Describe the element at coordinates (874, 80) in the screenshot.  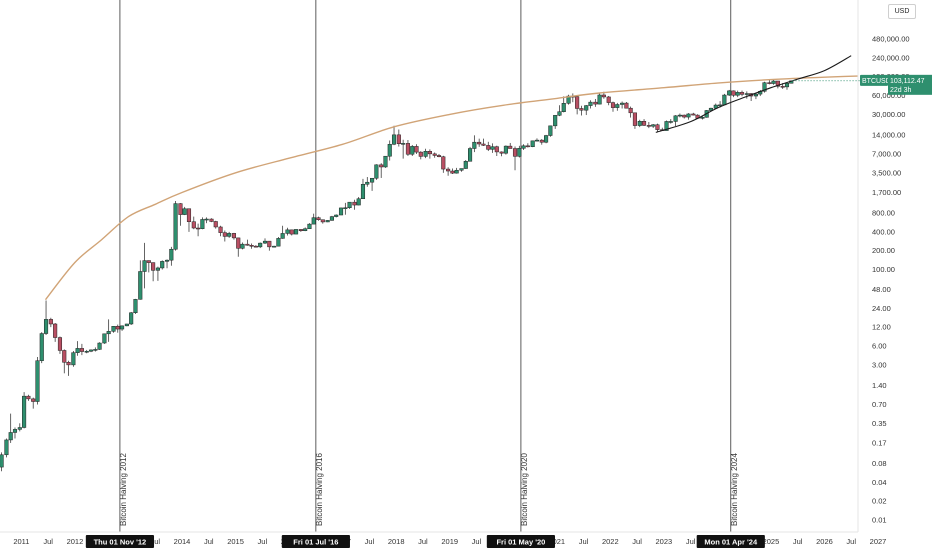
I see `symbol-tag` at that location.